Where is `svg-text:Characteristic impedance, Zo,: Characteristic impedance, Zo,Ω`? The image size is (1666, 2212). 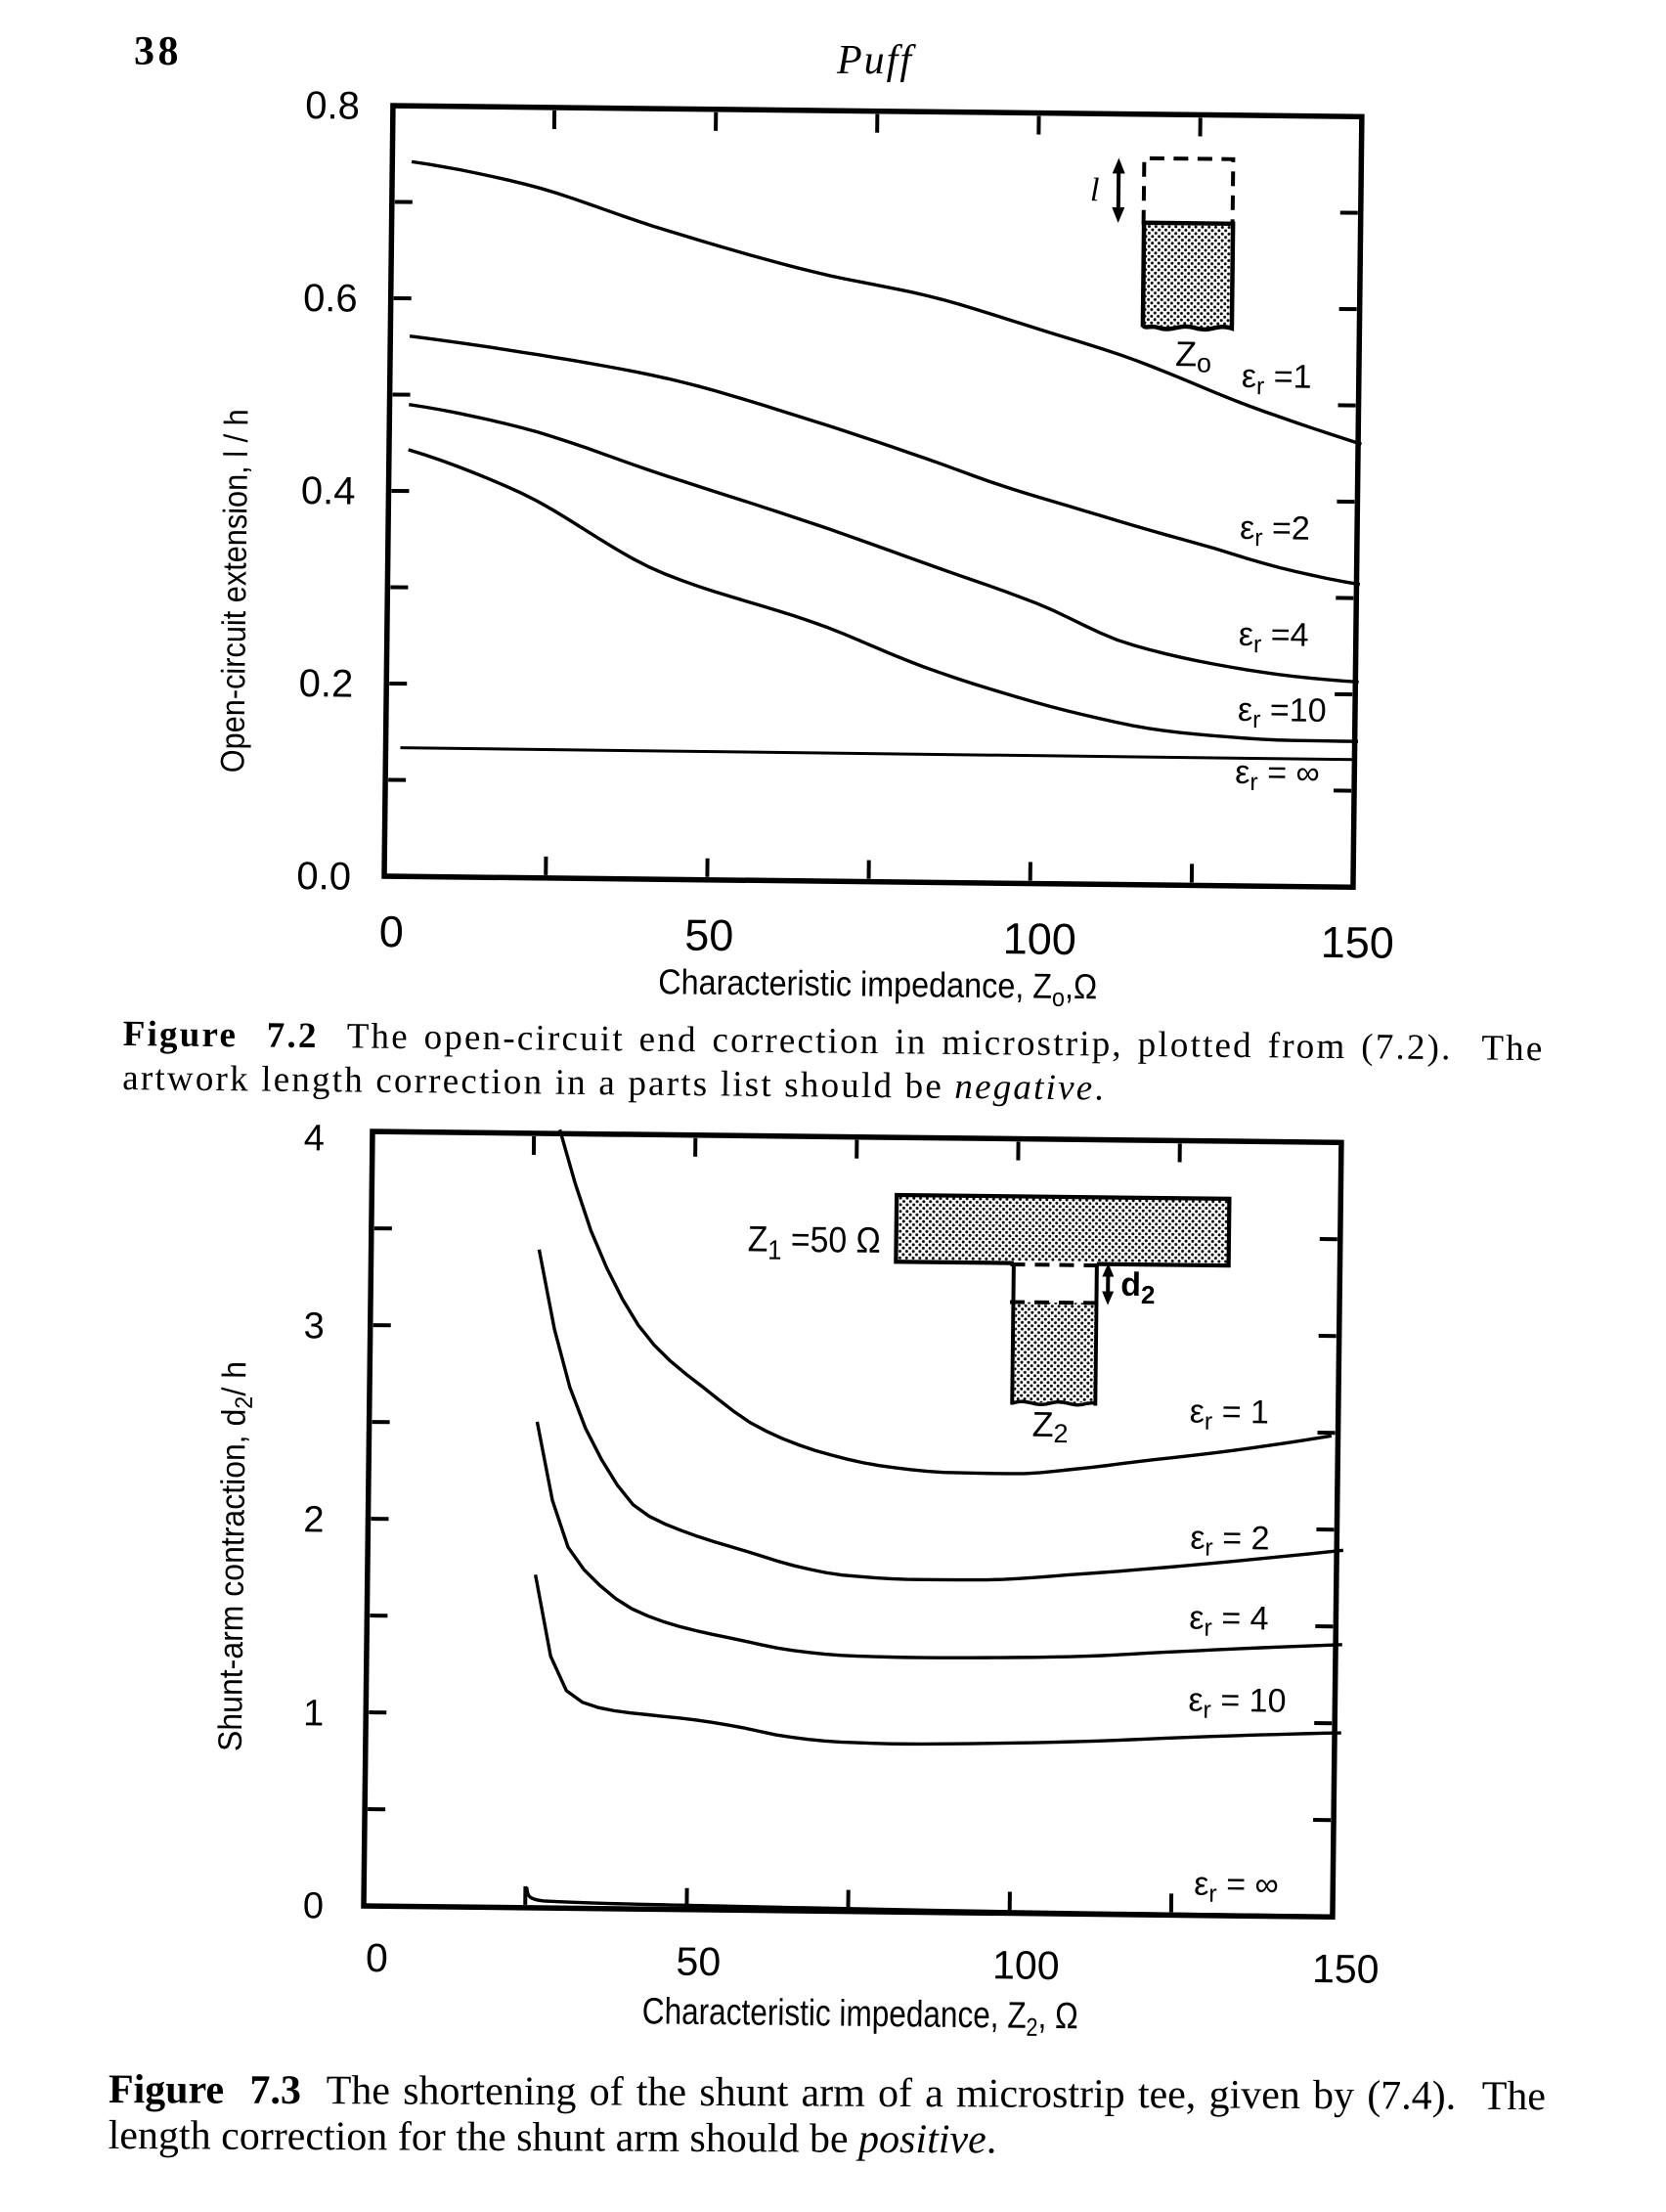 svg-text:Characteristic impedance, Zo,: Characteristic impedance, Zo,Ω is located at coordinates (878, 986).